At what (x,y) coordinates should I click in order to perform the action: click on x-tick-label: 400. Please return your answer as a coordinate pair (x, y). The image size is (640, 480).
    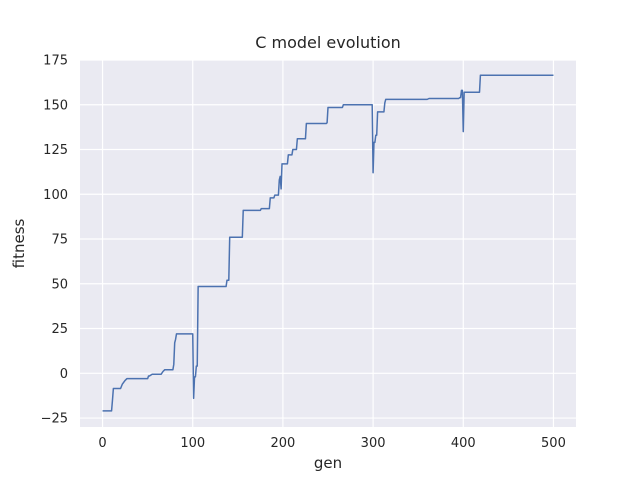
    Looking at the image, I should click on (463, 443).